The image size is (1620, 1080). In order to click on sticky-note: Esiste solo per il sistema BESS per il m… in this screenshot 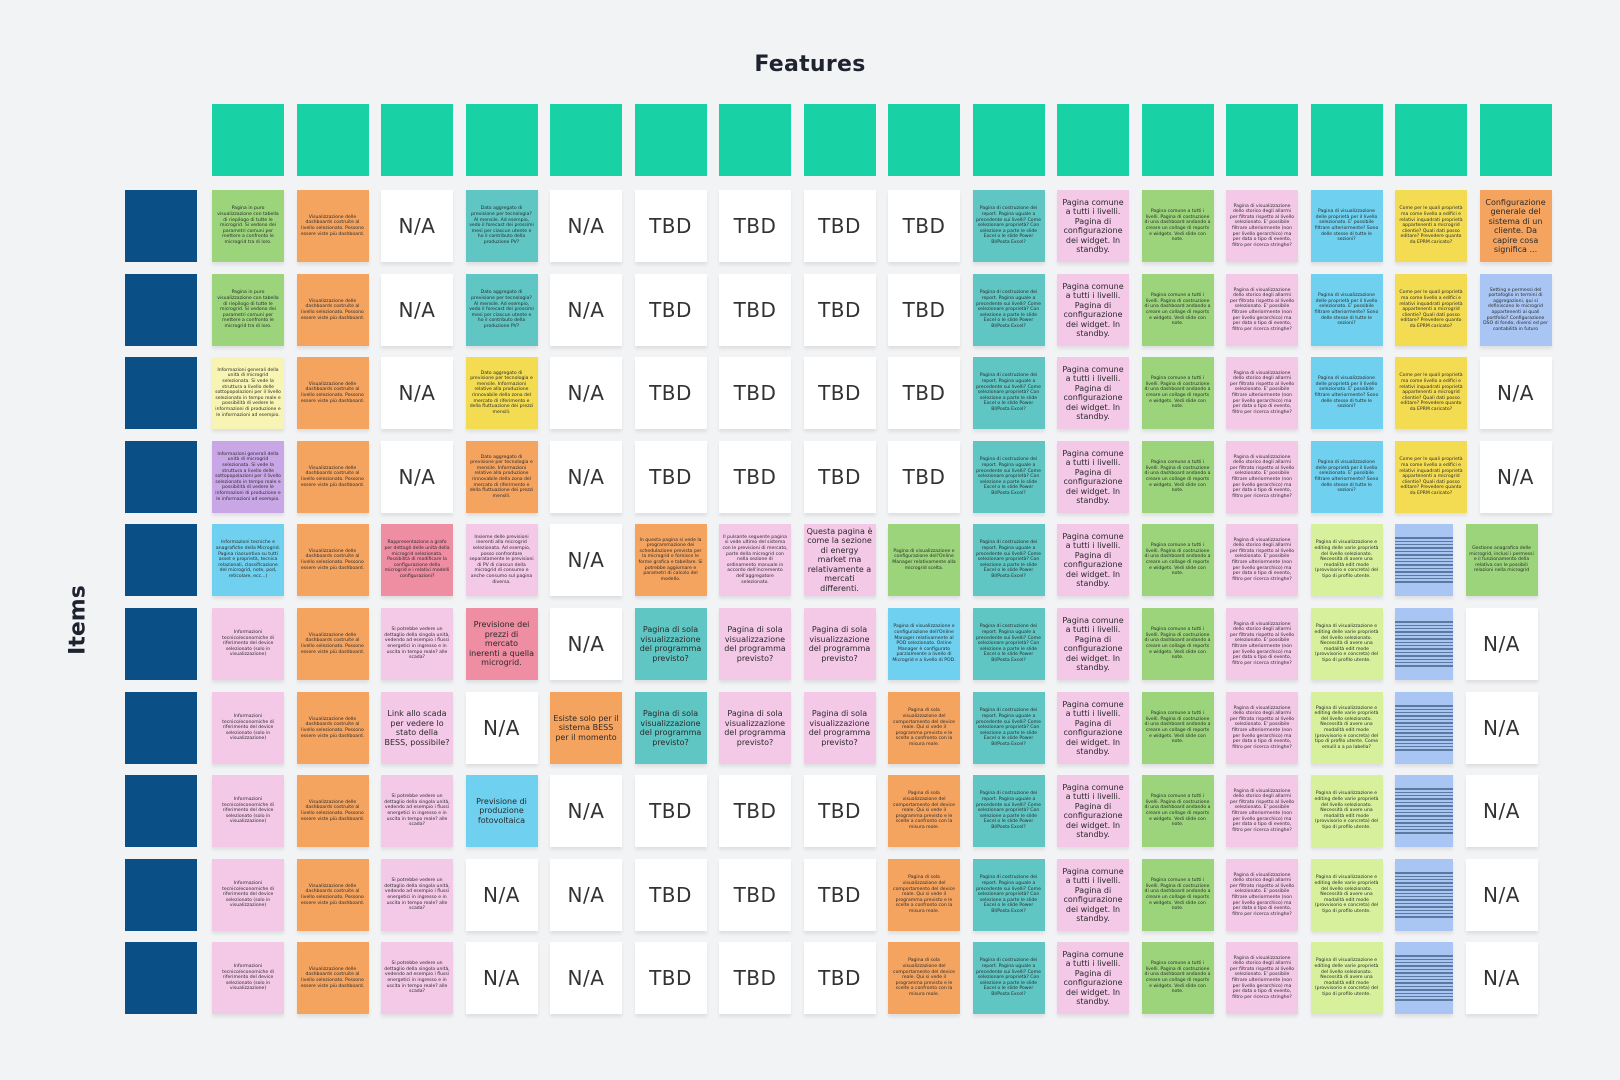, I will do `click(586, 728)`.